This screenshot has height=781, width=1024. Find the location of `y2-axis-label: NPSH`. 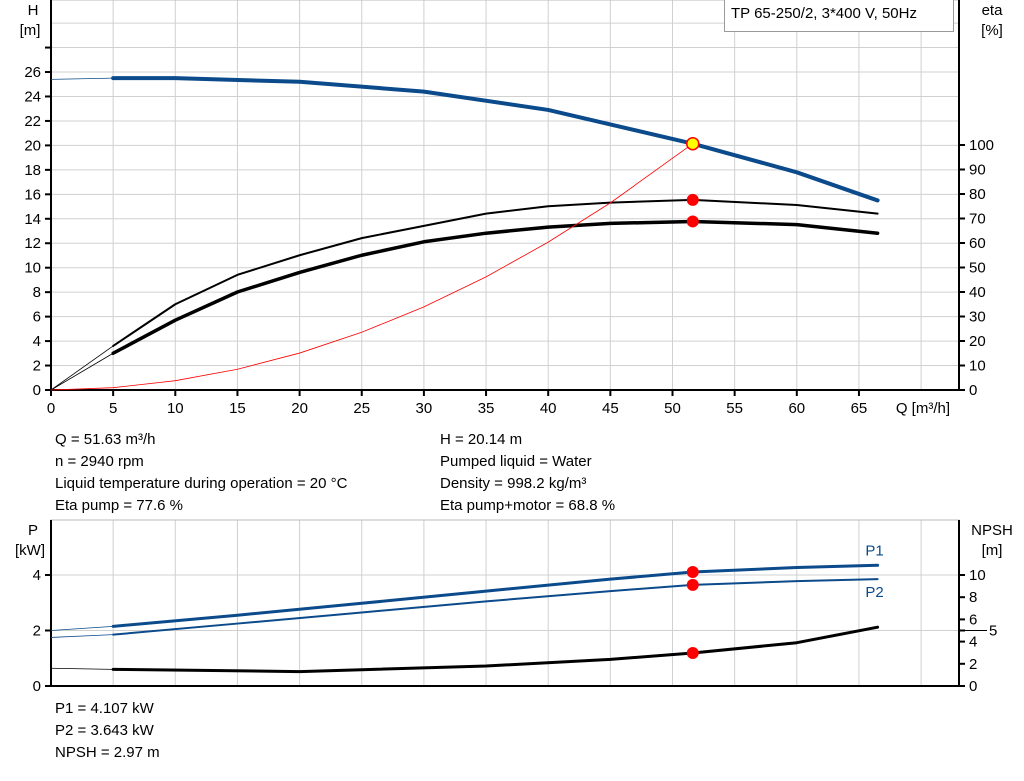

y2-axis-label: NPSH is located at coordinates (992, 530).